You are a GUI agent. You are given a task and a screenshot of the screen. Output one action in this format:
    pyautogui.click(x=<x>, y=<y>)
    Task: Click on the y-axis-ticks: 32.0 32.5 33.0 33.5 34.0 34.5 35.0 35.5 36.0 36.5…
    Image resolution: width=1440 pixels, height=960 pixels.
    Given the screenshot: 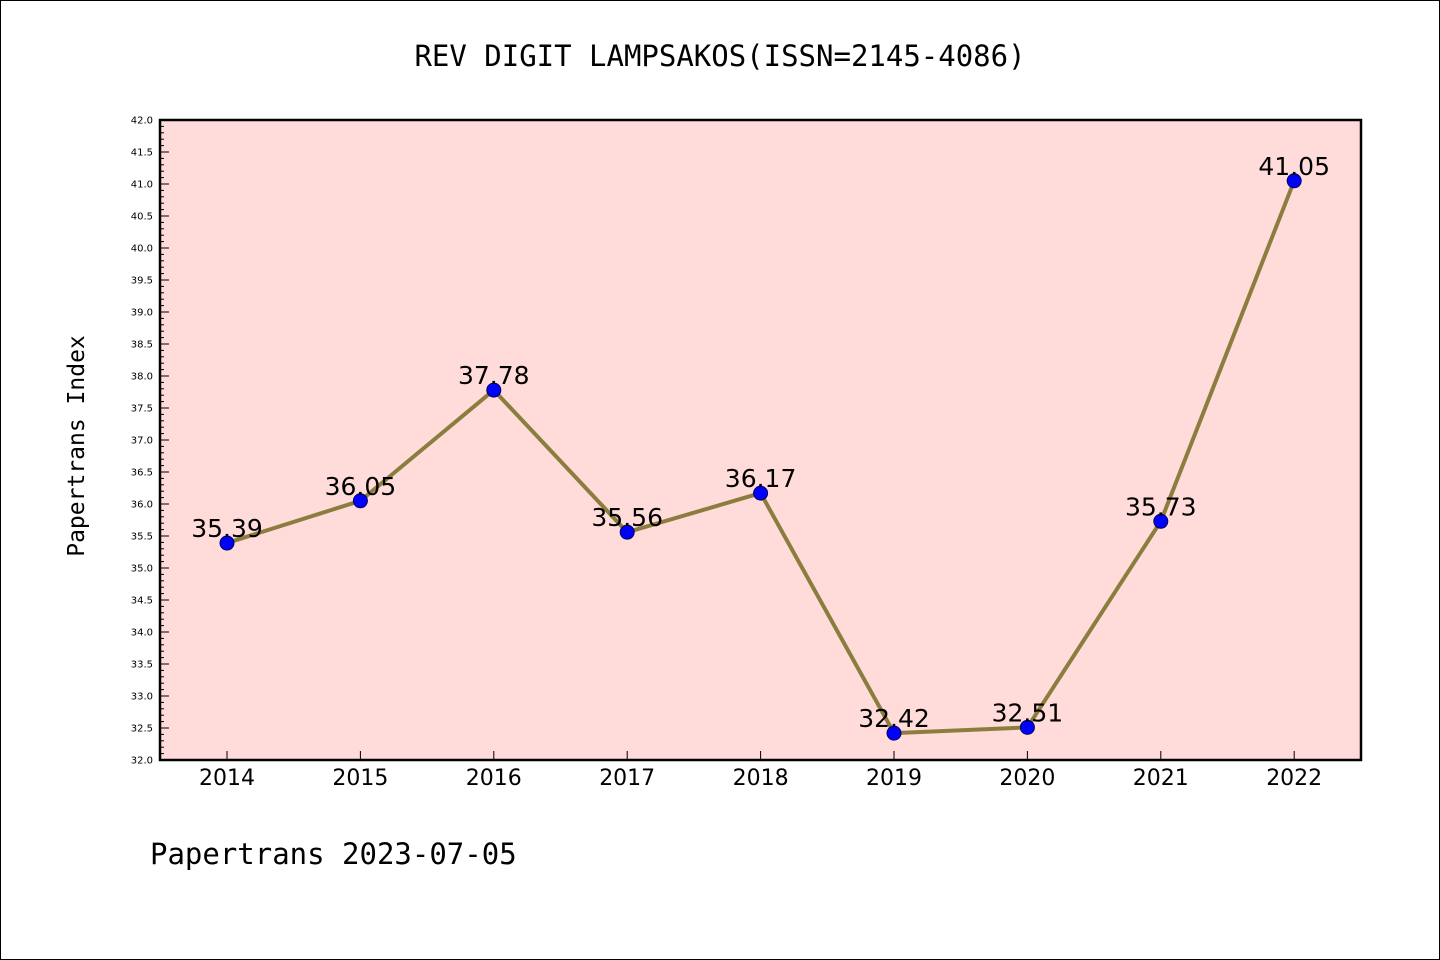 What is the action you would take?
    pyautogui.click(x=150, y=441)
    